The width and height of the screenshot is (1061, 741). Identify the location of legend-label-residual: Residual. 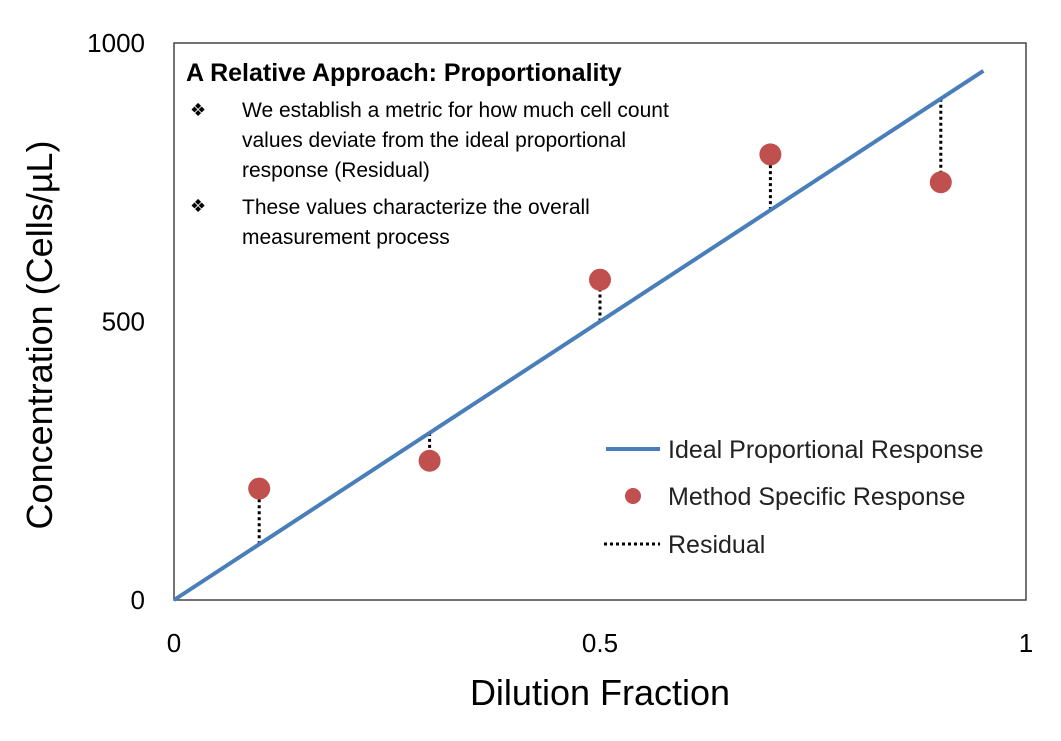
(716, 545).